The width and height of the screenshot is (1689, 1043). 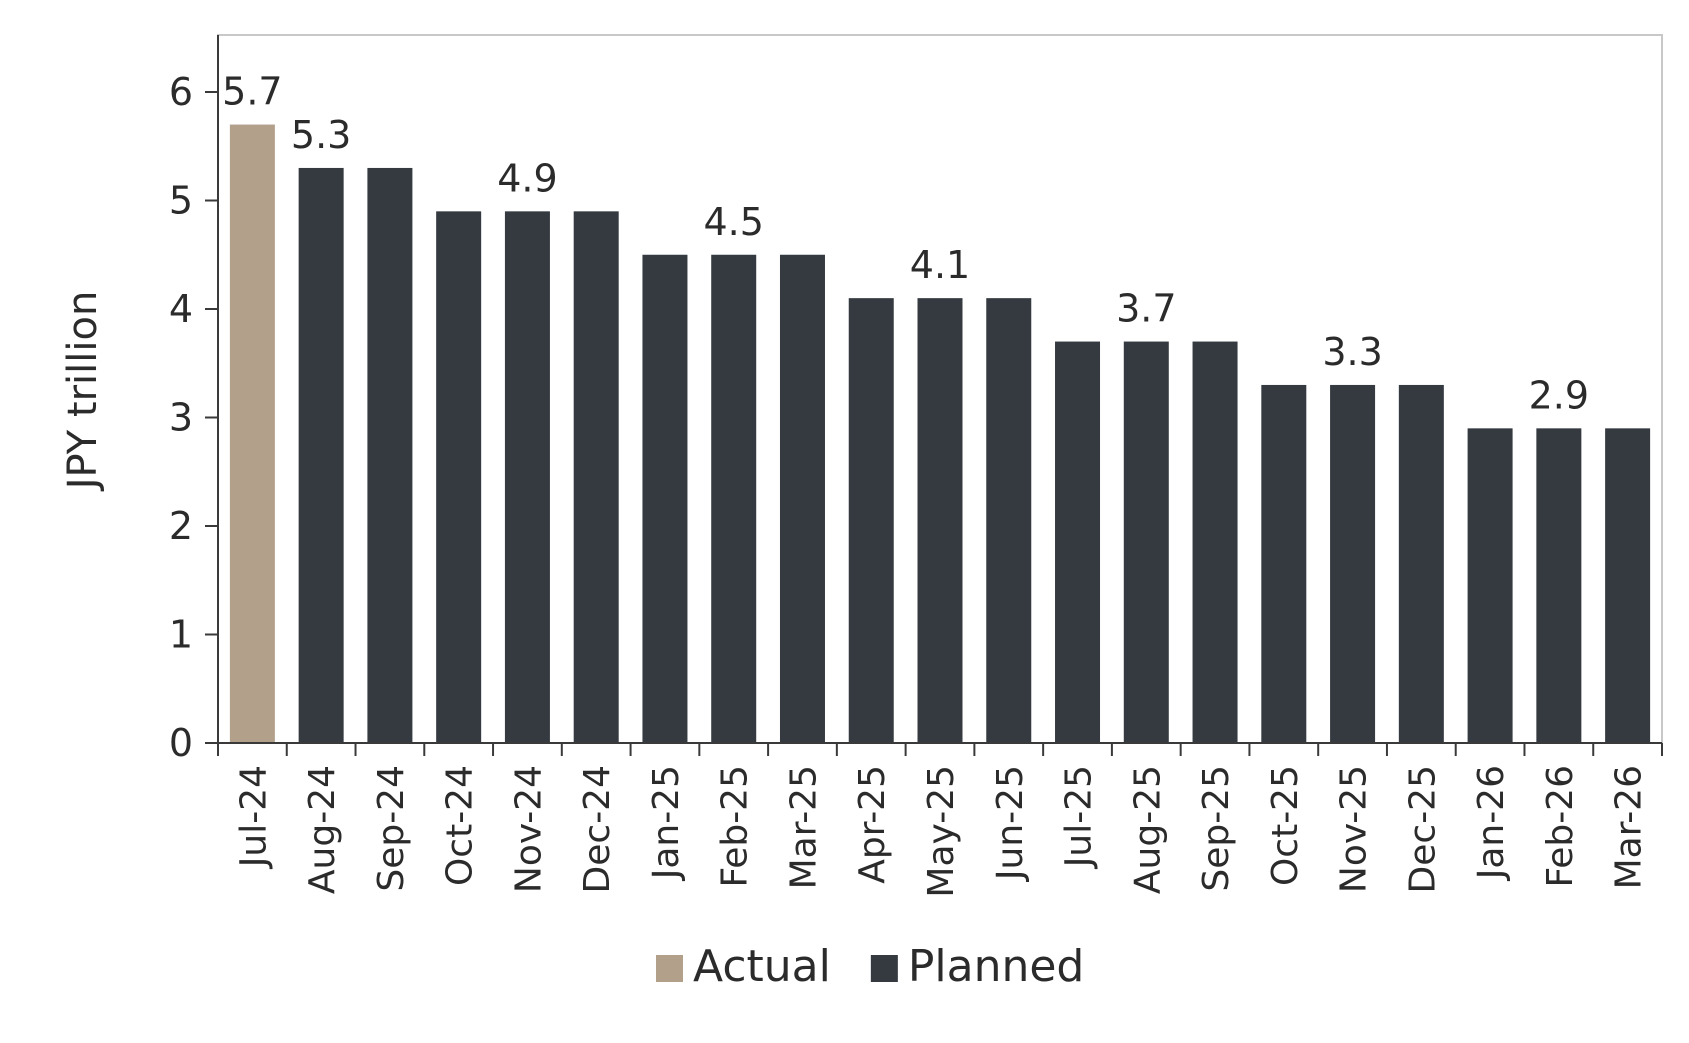 I want to click on x-tick-label: Jun-25, so click(x=1010, y=823).